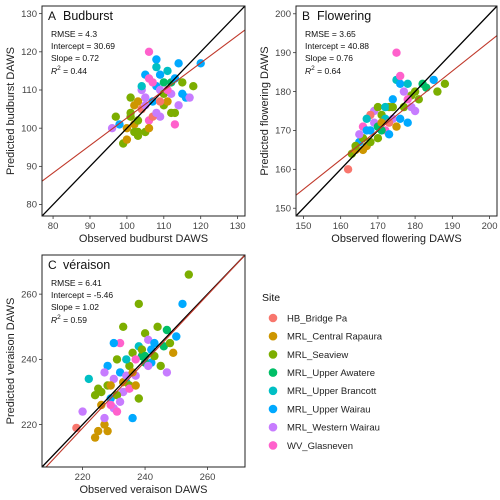  What do you see at coordinates (69, 70) in the screenshot?
I see `stat-r2: R2 = 0.44` at bounding box center [69, 70].